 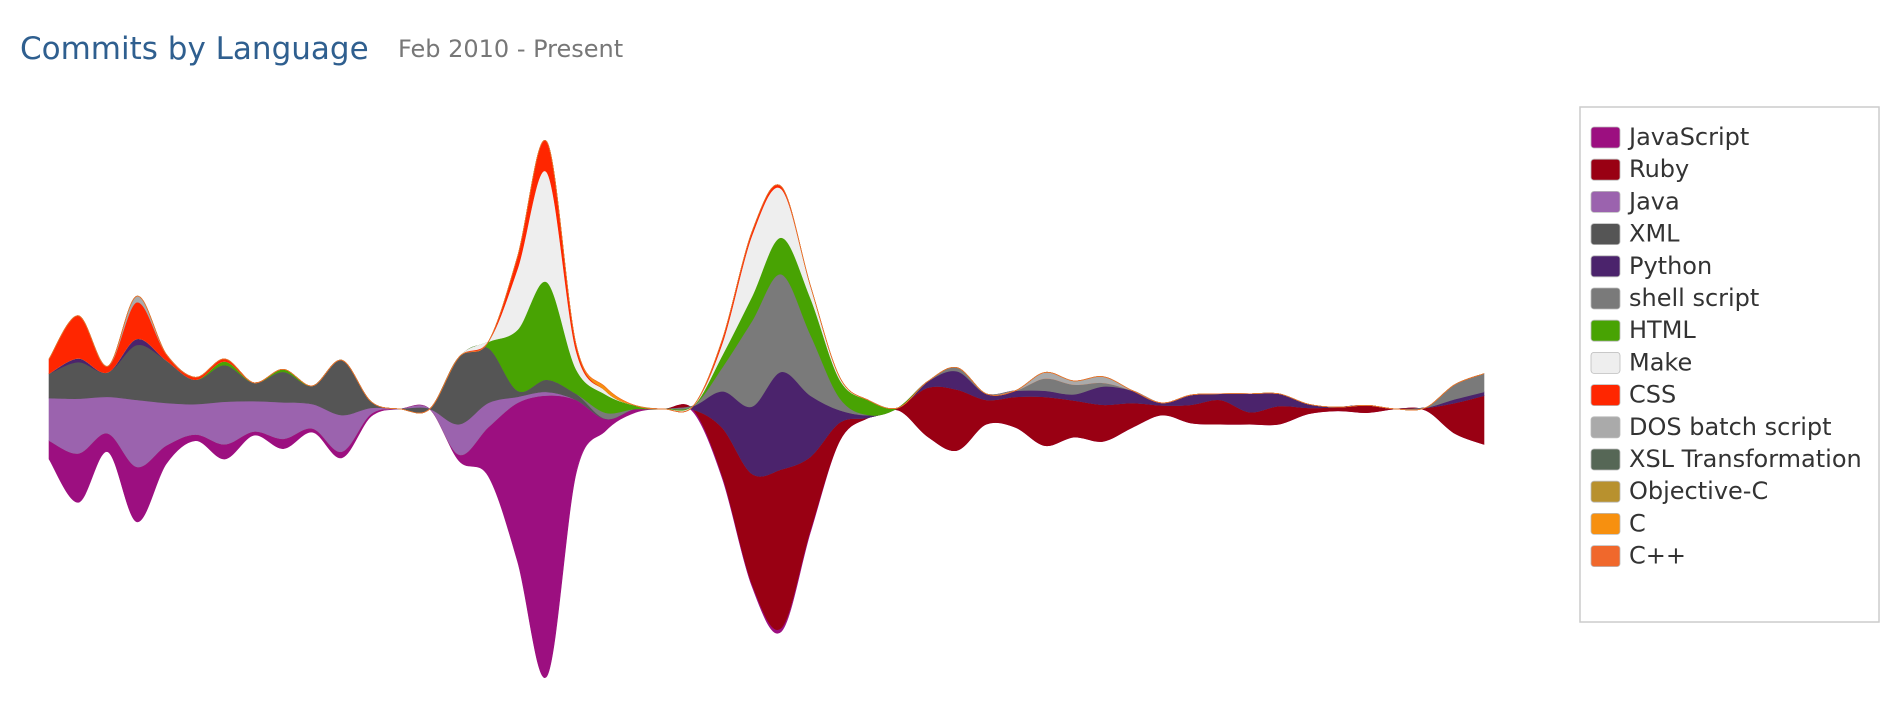 I want to click on legend-label: C, so click(x=1637, y=523).